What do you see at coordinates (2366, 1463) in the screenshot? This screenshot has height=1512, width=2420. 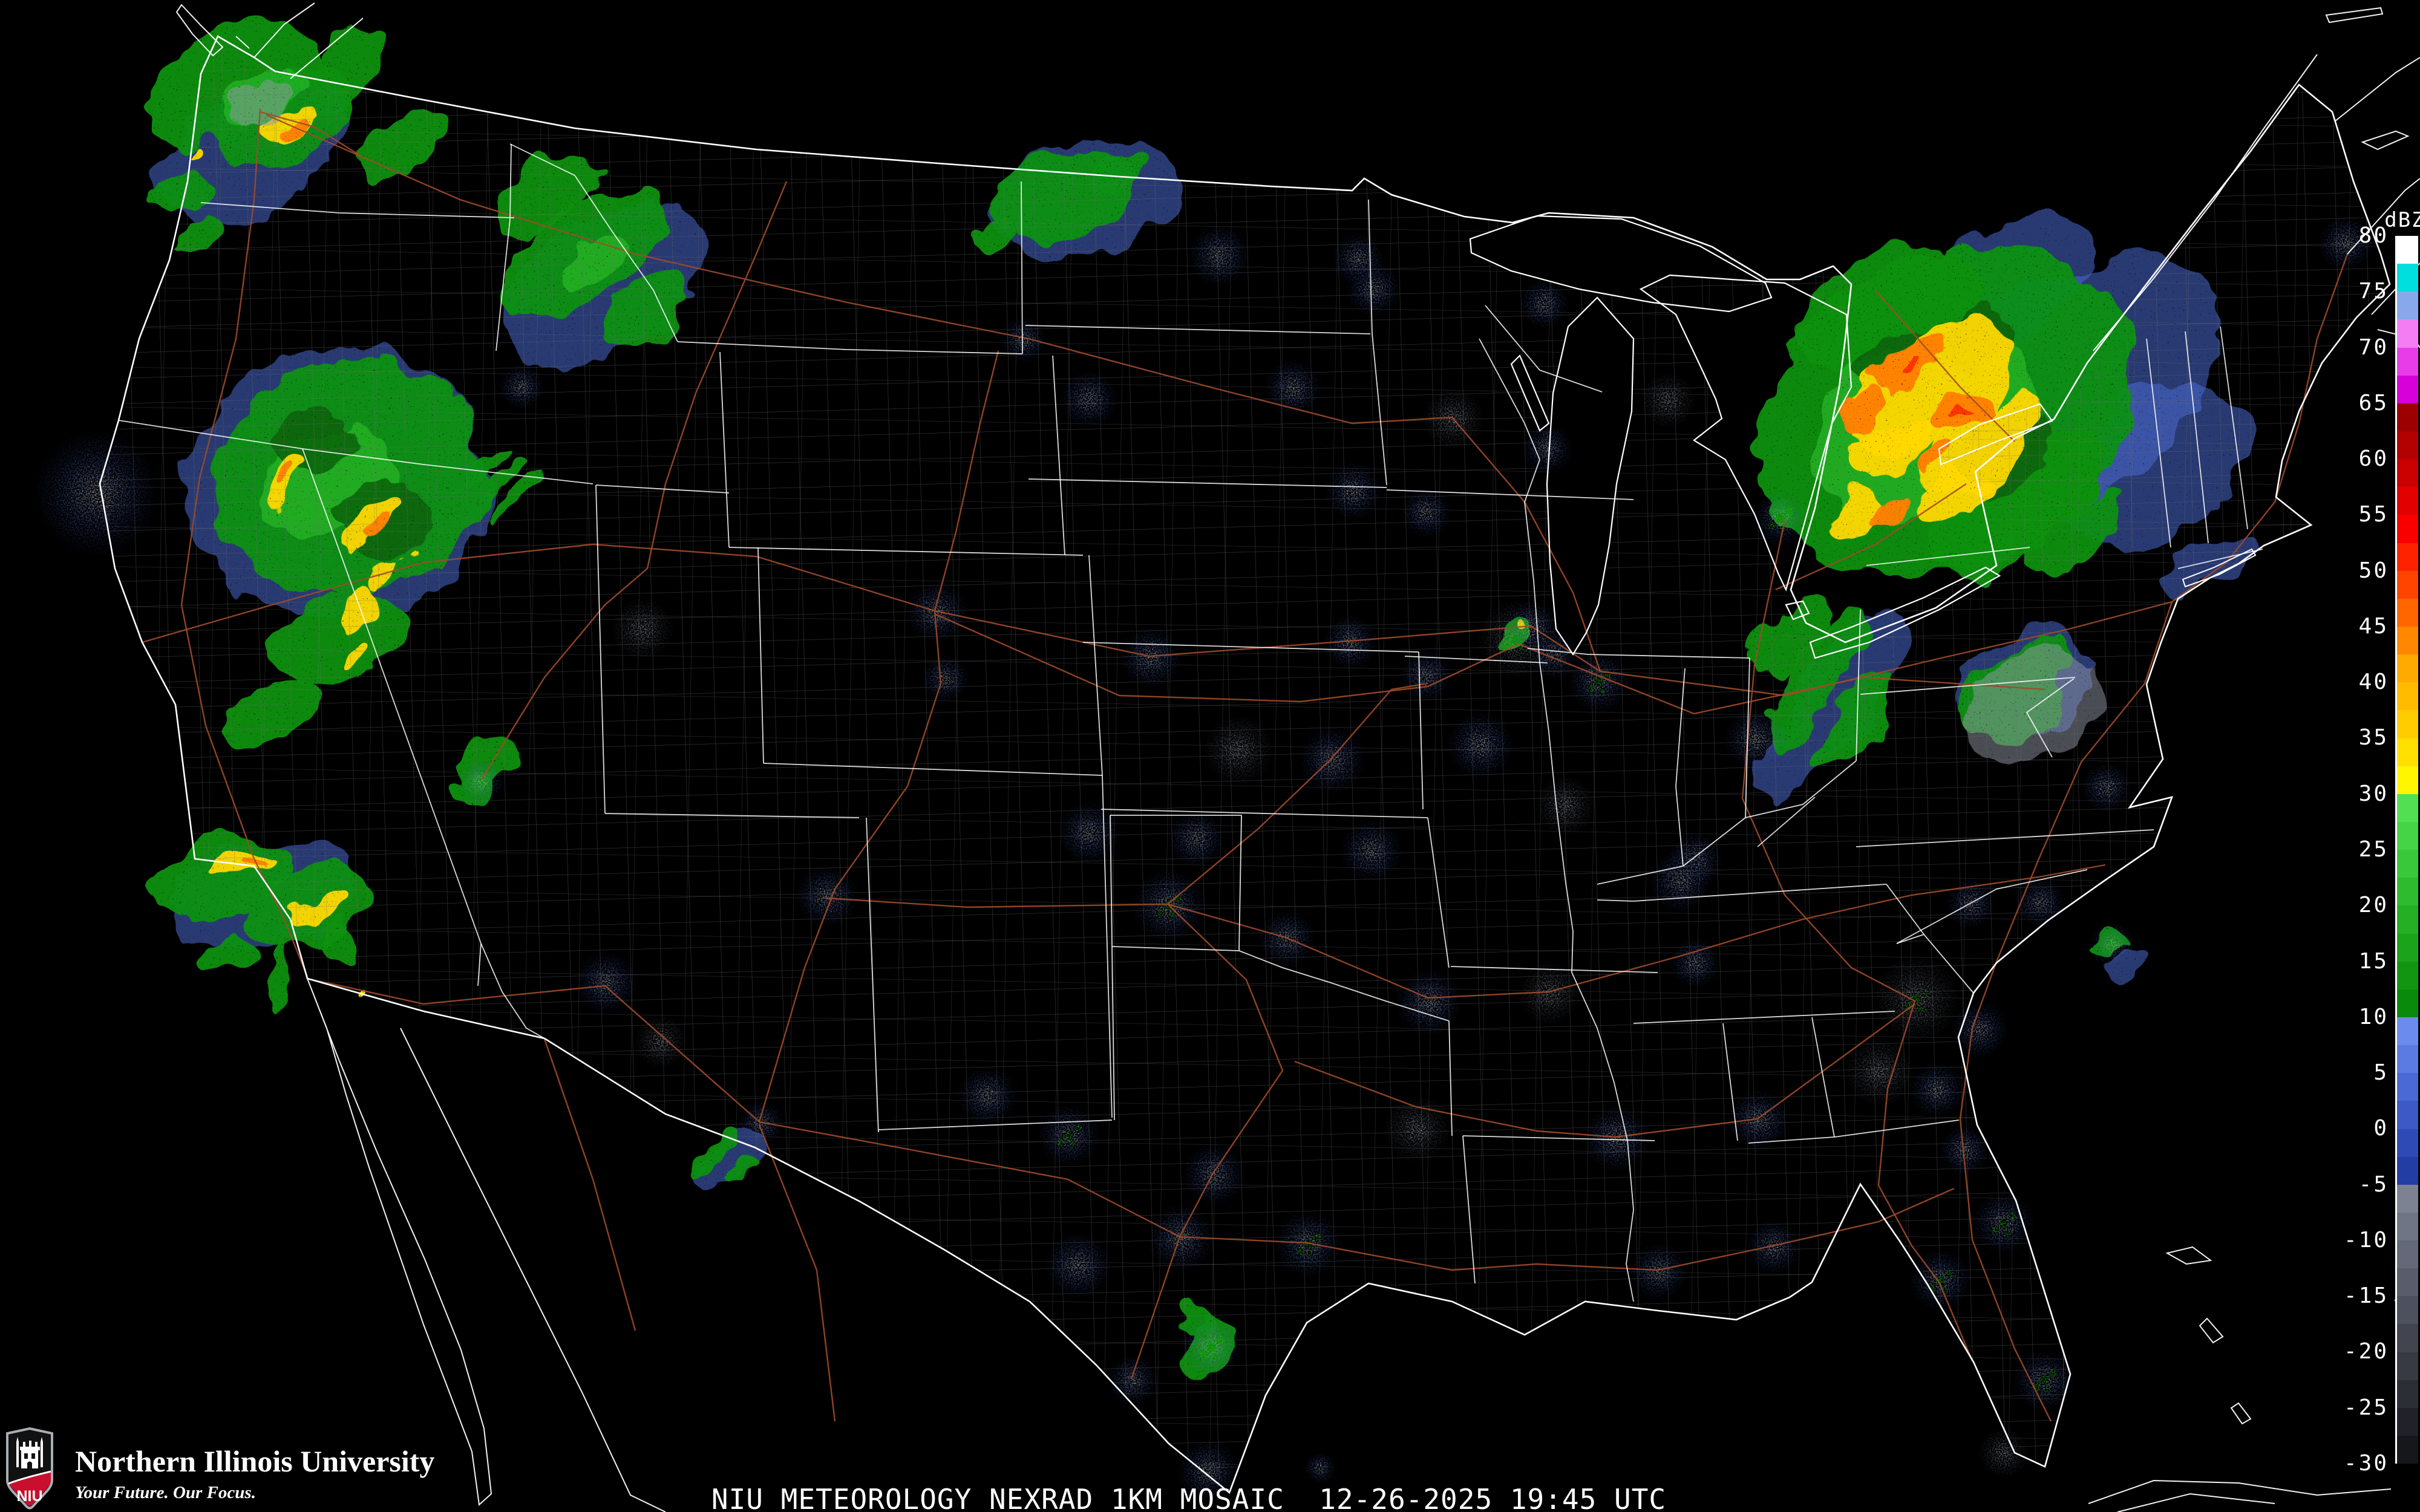 I see `colorbar-tick: -30` at bounding box center [2366, 1463].